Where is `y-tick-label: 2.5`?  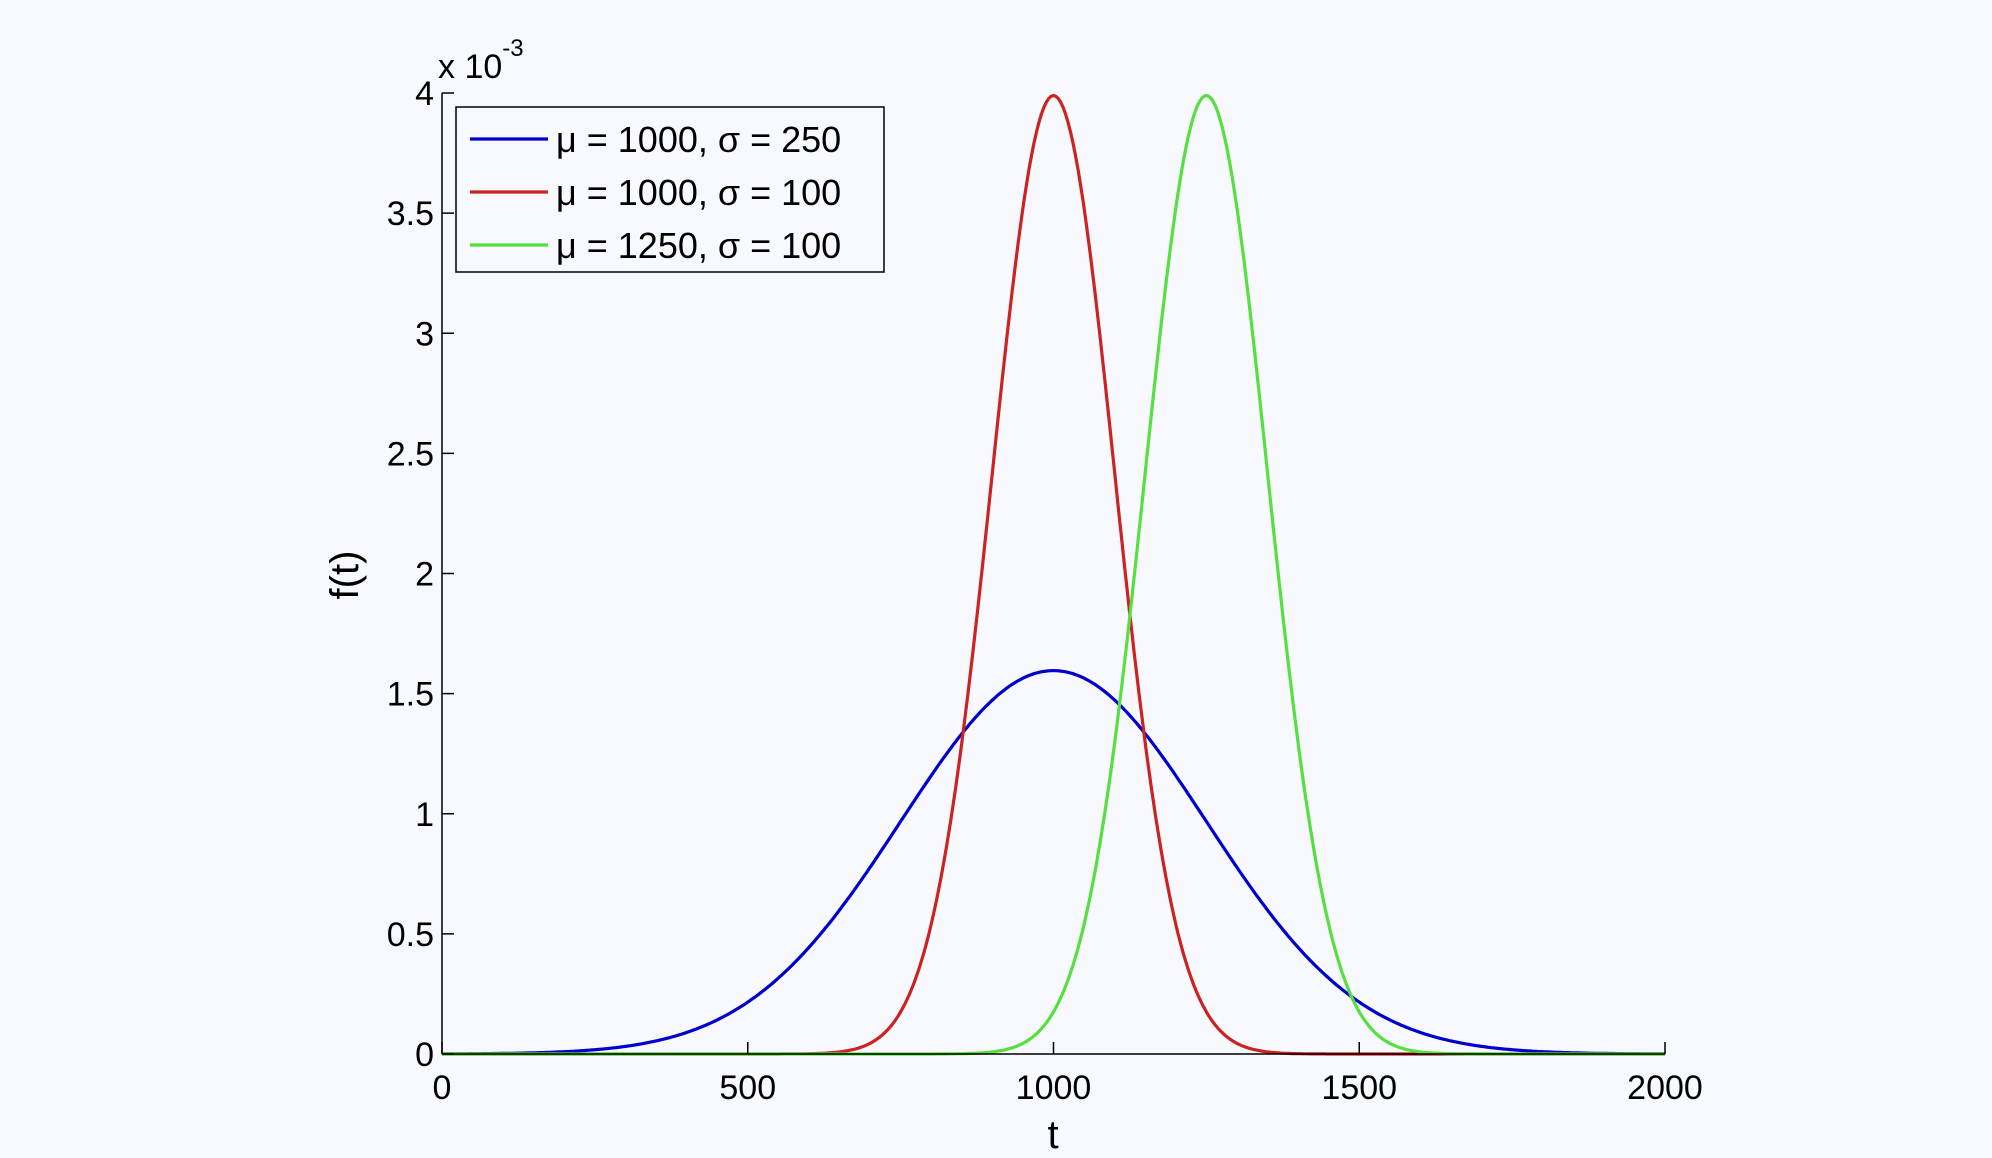
y-tick-label: 2.5 is located at coordinates (410, 454).